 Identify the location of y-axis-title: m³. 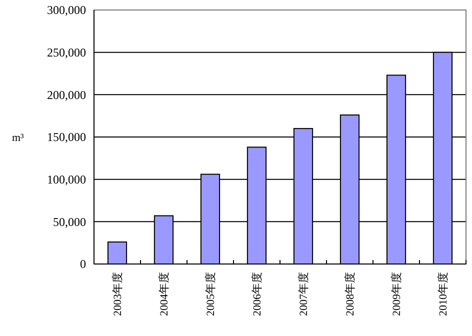
(18, 138).